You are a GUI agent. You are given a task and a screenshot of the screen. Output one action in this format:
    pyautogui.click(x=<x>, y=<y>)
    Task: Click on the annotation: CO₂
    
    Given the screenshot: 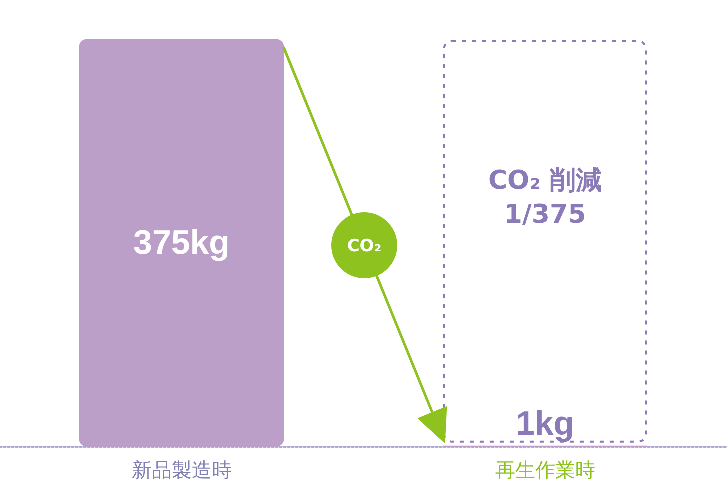 What is the action you would take?
    pyautogui.click(x=364, y=246)
    